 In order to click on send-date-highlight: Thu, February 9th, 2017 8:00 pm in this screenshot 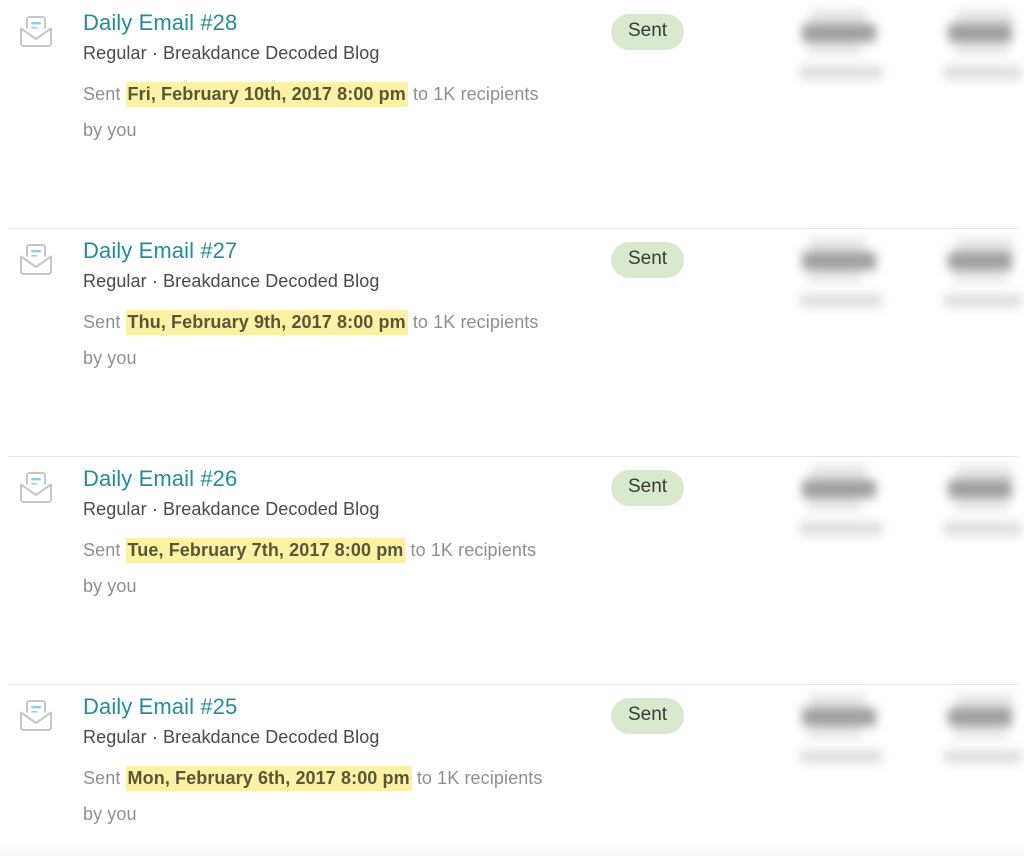, I will do `click(266, 322)`.